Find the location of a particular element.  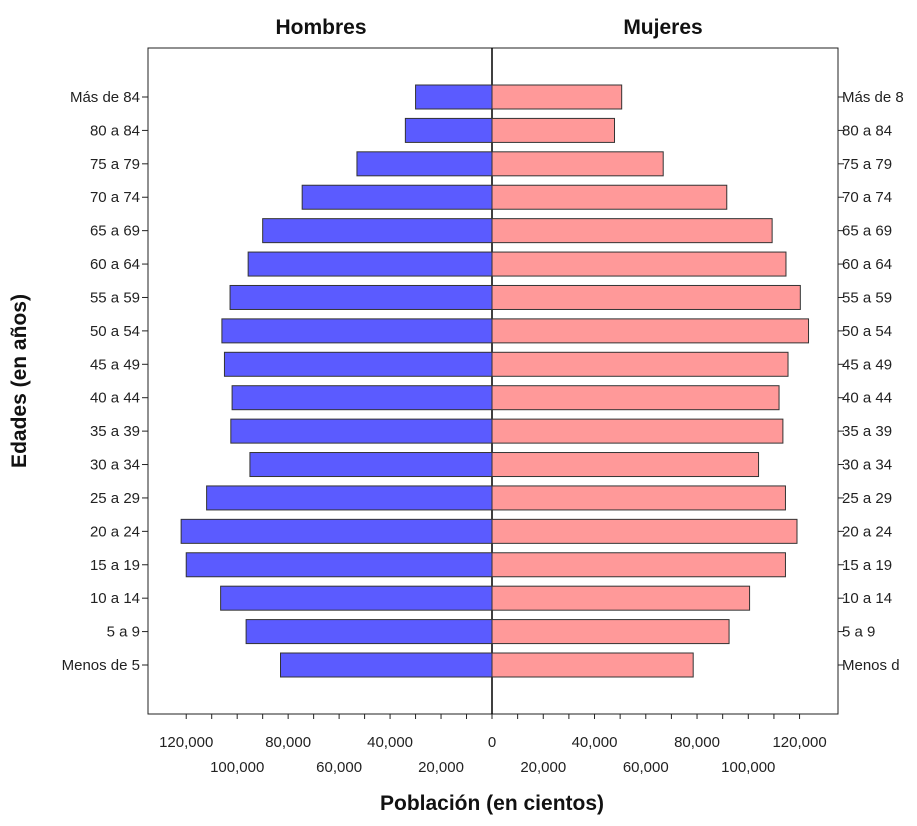

y-tick-label-left: 50 a 54 is located at coordinates (115, 331).